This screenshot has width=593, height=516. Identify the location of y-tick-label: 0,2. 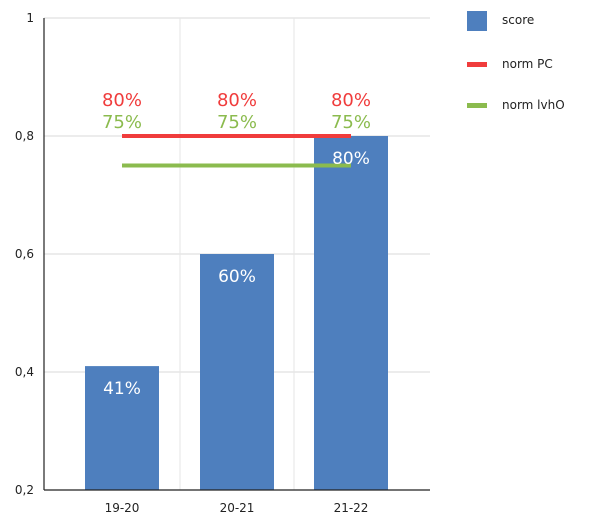
(24, 490).